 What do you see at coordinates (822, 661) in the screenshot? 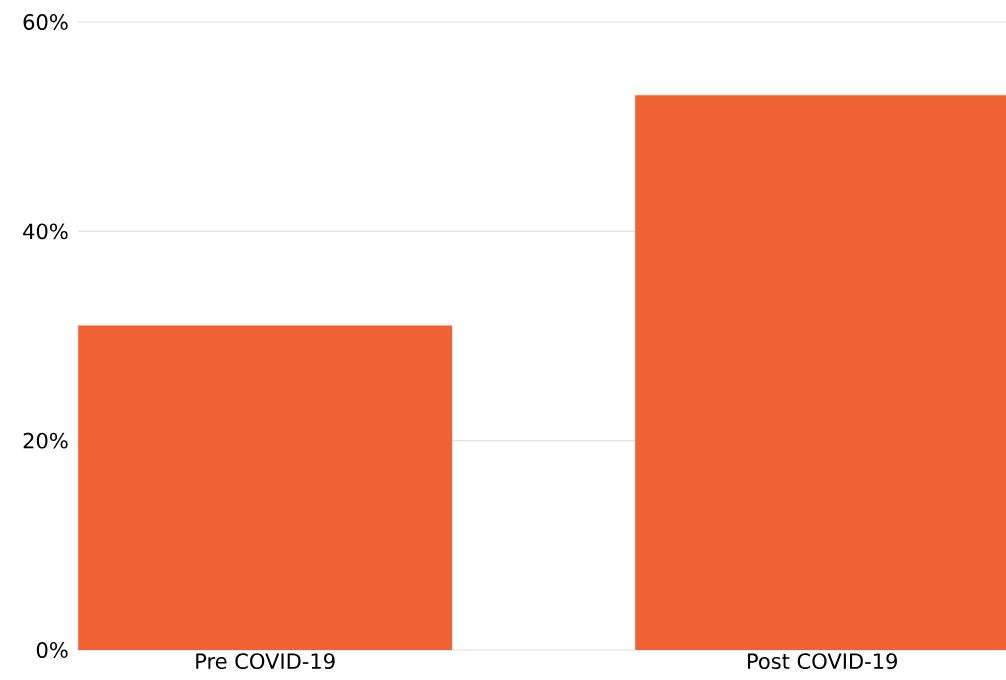
I see `x-tick-label: Post COVID-19` at bounding box center [822, 661].